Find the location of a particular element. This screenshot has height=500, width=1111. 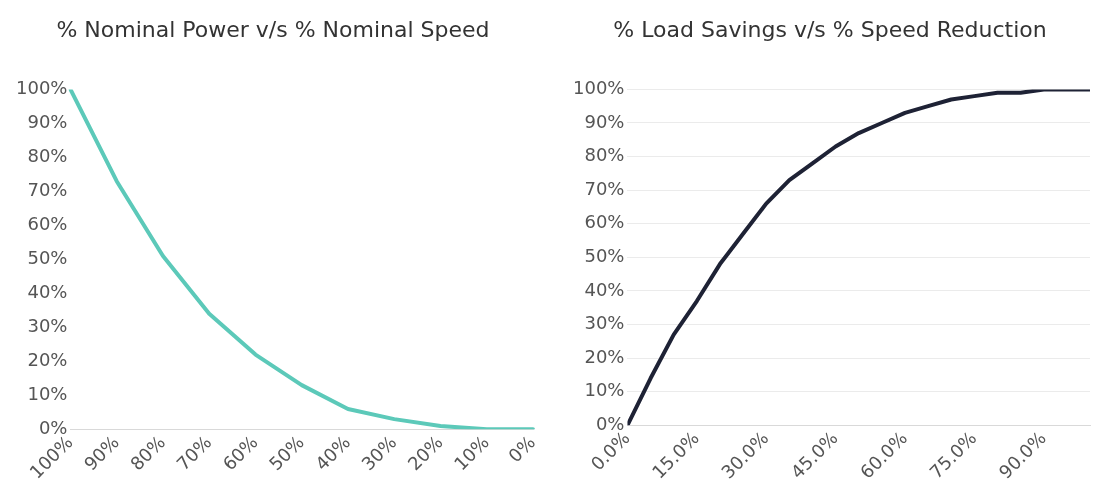

chart-title: % Load Savings v/s % Speed Reduction is located at coordinates (830, 29).